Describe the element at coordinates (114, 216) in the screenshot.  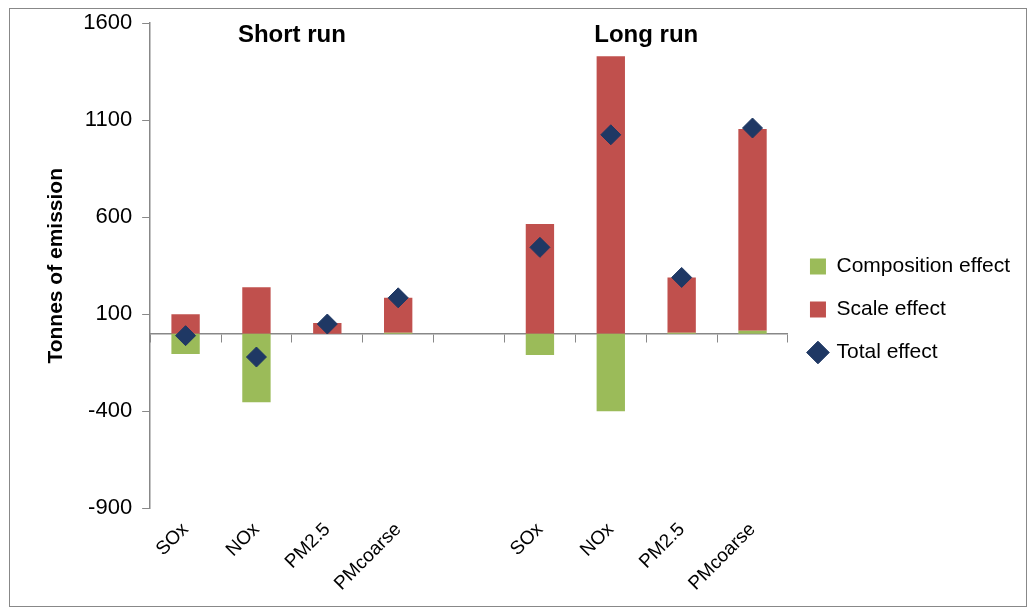
I see `y-tick-label: 600` at that location.